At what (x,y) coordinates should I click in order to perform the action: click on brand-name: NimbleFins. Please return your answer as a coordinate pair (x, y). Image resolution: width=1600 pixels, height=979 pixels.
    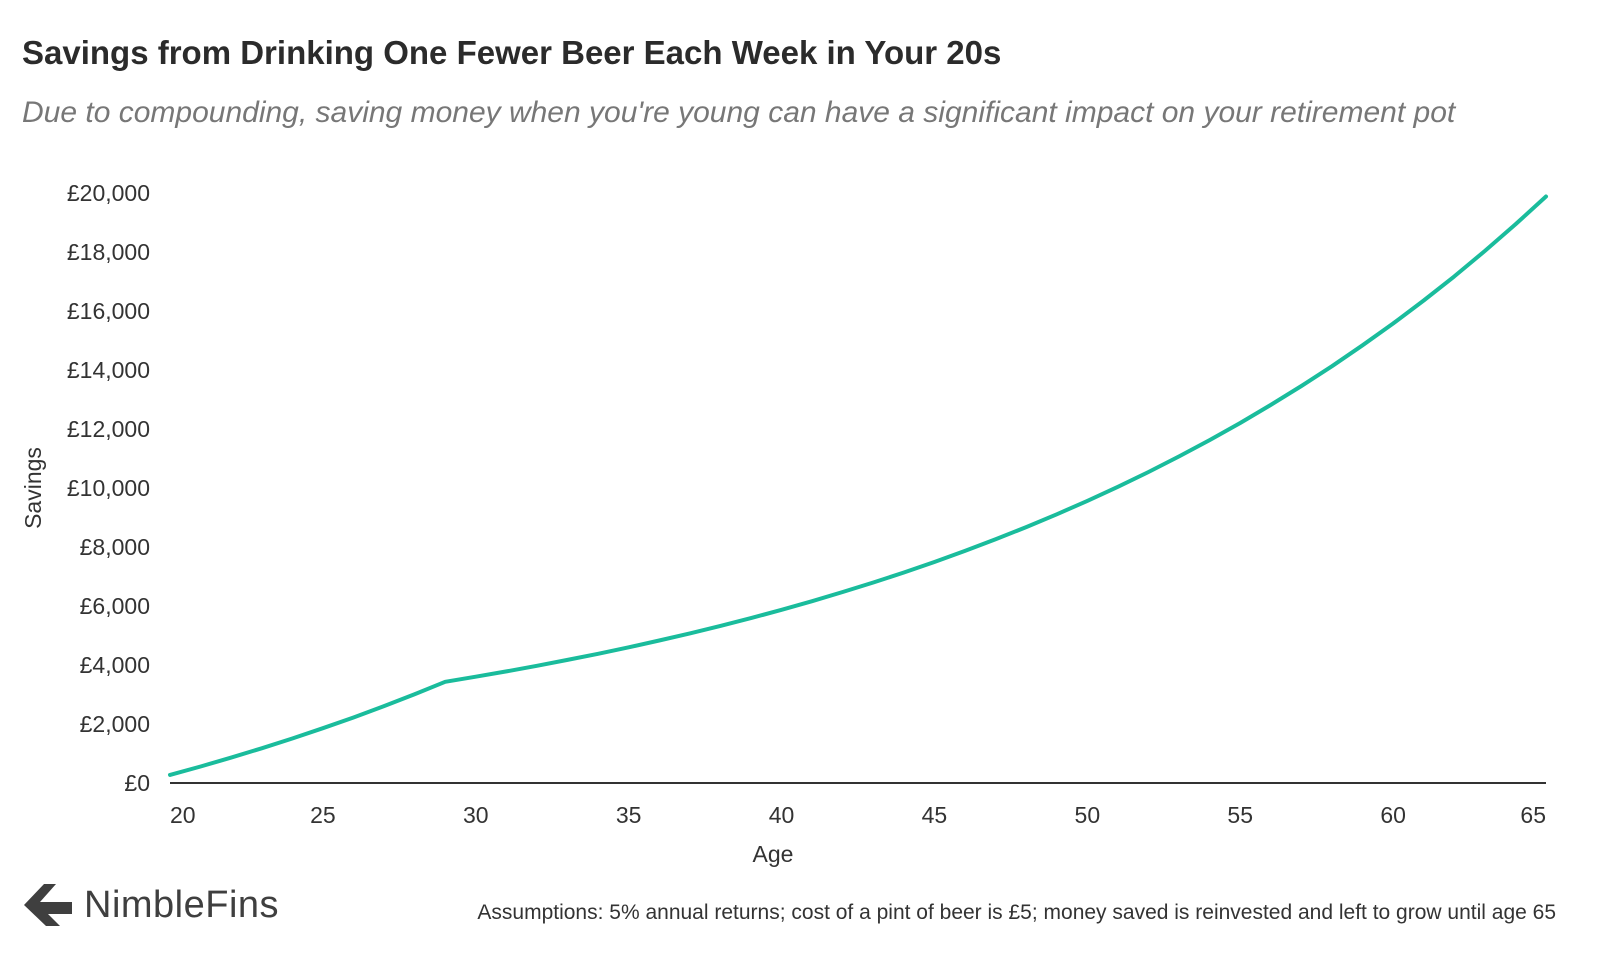
    Looking at the image, I should click on (182, 904).